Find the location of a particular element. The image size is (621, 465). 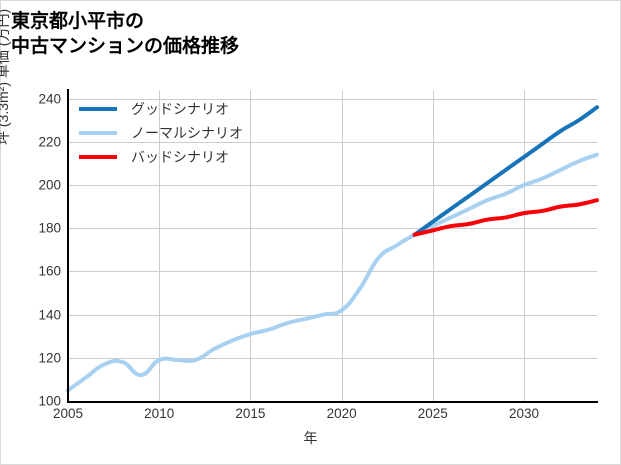

legend-item: グッドシナリオ is located at coordinates (194, 109).